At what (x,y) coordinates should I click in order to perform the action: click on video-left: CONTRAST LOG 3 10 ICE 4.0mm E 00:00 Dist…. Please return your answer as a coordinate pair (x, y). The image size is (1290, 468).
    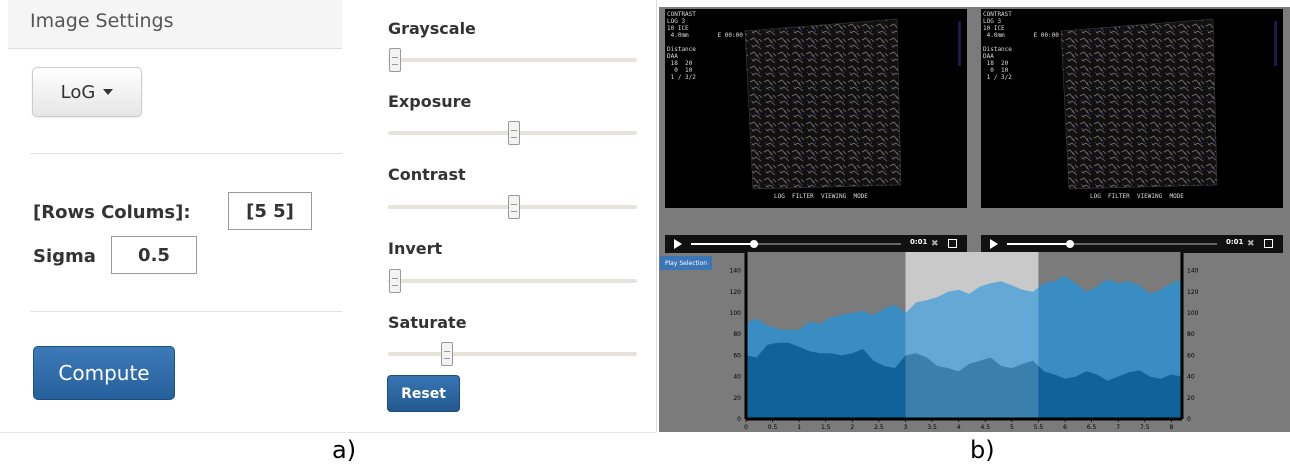
    Looking at the image, I should click on (816, 108).